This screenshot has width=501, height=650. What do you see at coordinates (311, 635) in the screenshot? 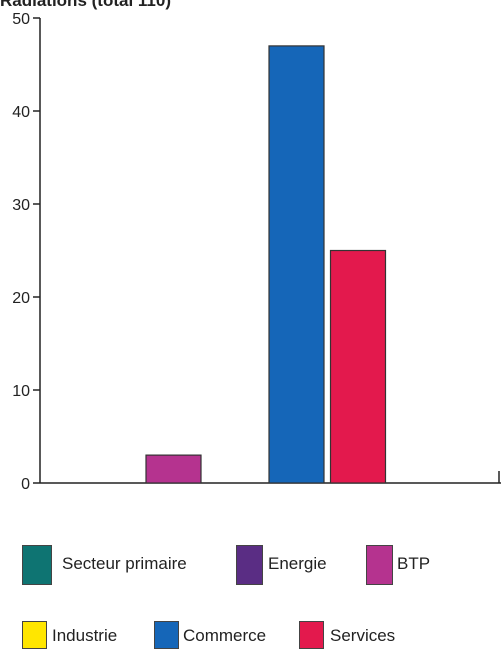
I see `legend-swatch-services` at bounding box center [311, 635].